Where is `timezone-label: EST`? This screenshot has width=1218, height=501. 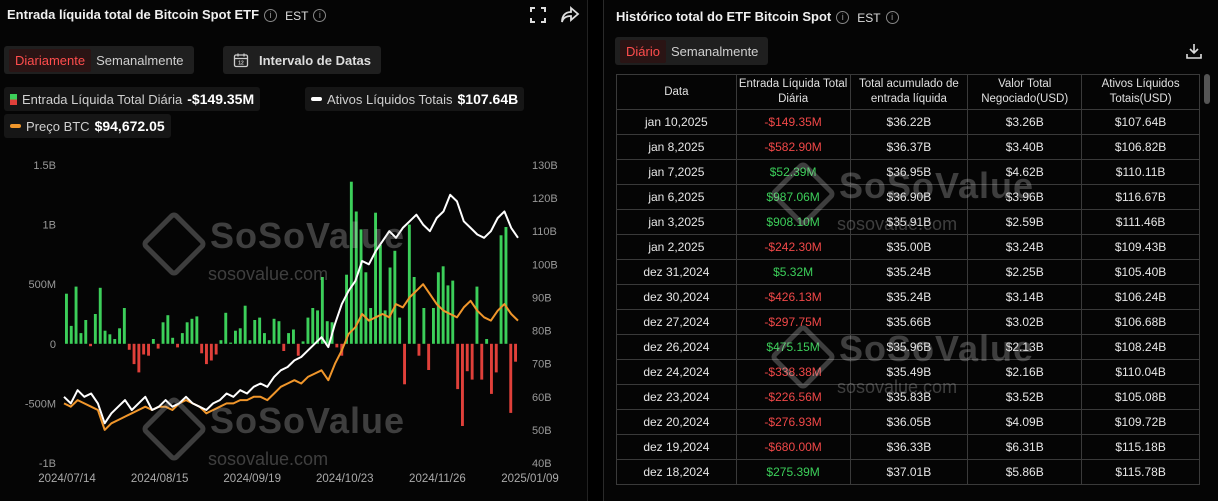 timezone-label: EST is located at coordinates (297, 15).